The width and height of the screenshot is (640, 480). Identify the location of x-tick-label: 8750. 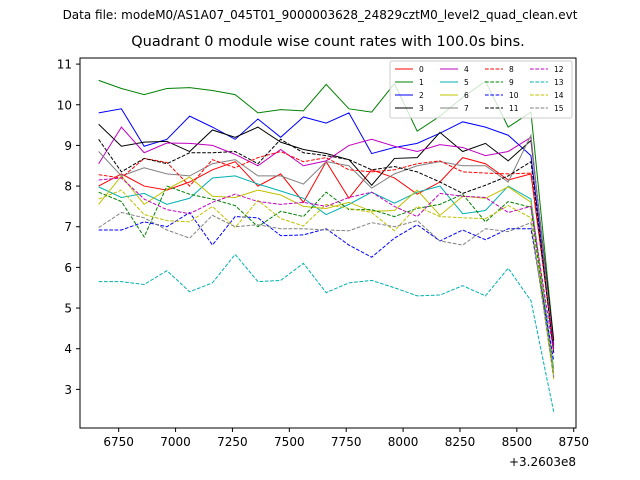
(573, 442).